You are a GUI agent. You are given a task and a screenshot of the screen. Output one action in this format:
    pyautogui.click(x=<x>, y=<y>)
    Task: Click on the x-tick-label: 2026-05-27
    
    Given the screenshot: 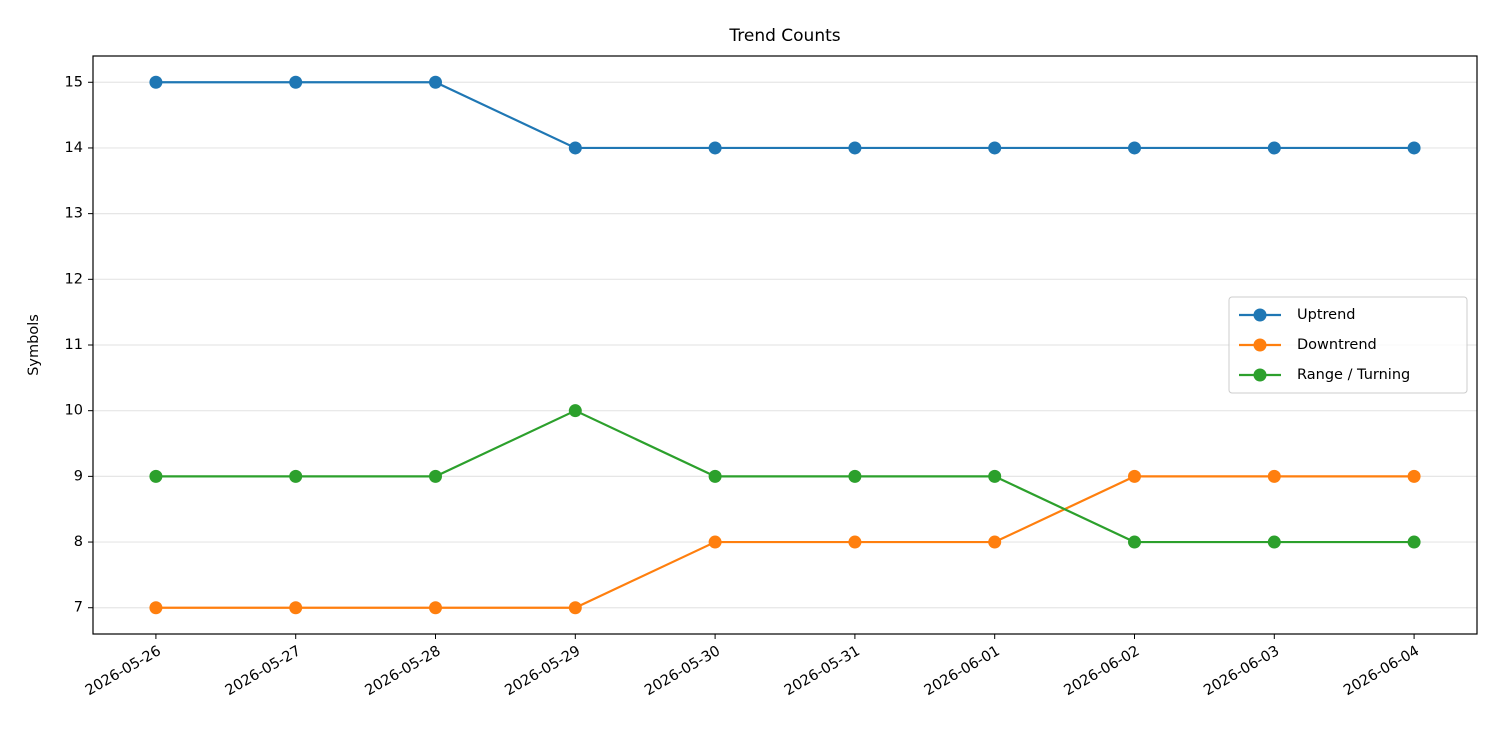 What is the action you would take?
    pyautogui.click(x=263, y=671)
    